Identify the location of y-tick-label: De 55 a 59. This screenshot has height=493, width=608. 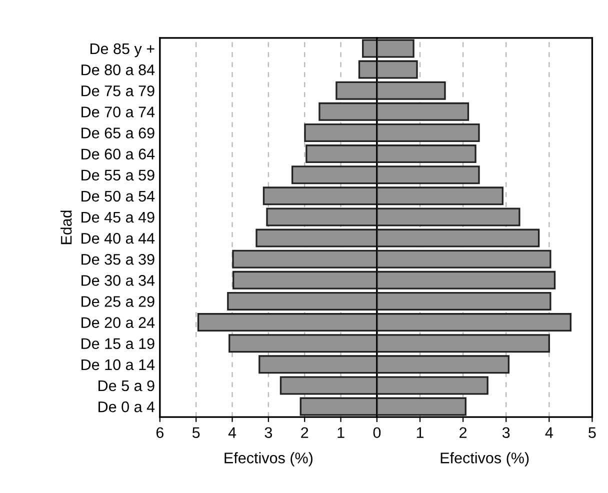
(118, 175).